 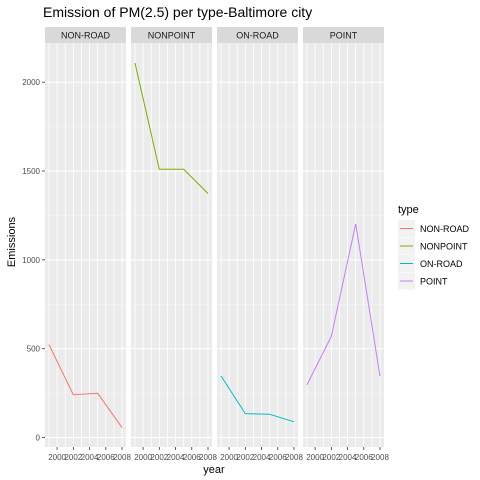 What do you see at coordinates (31, 171) in the screenshot?
I see `y-tick-label: 1500` at bounding box center [31, 171].